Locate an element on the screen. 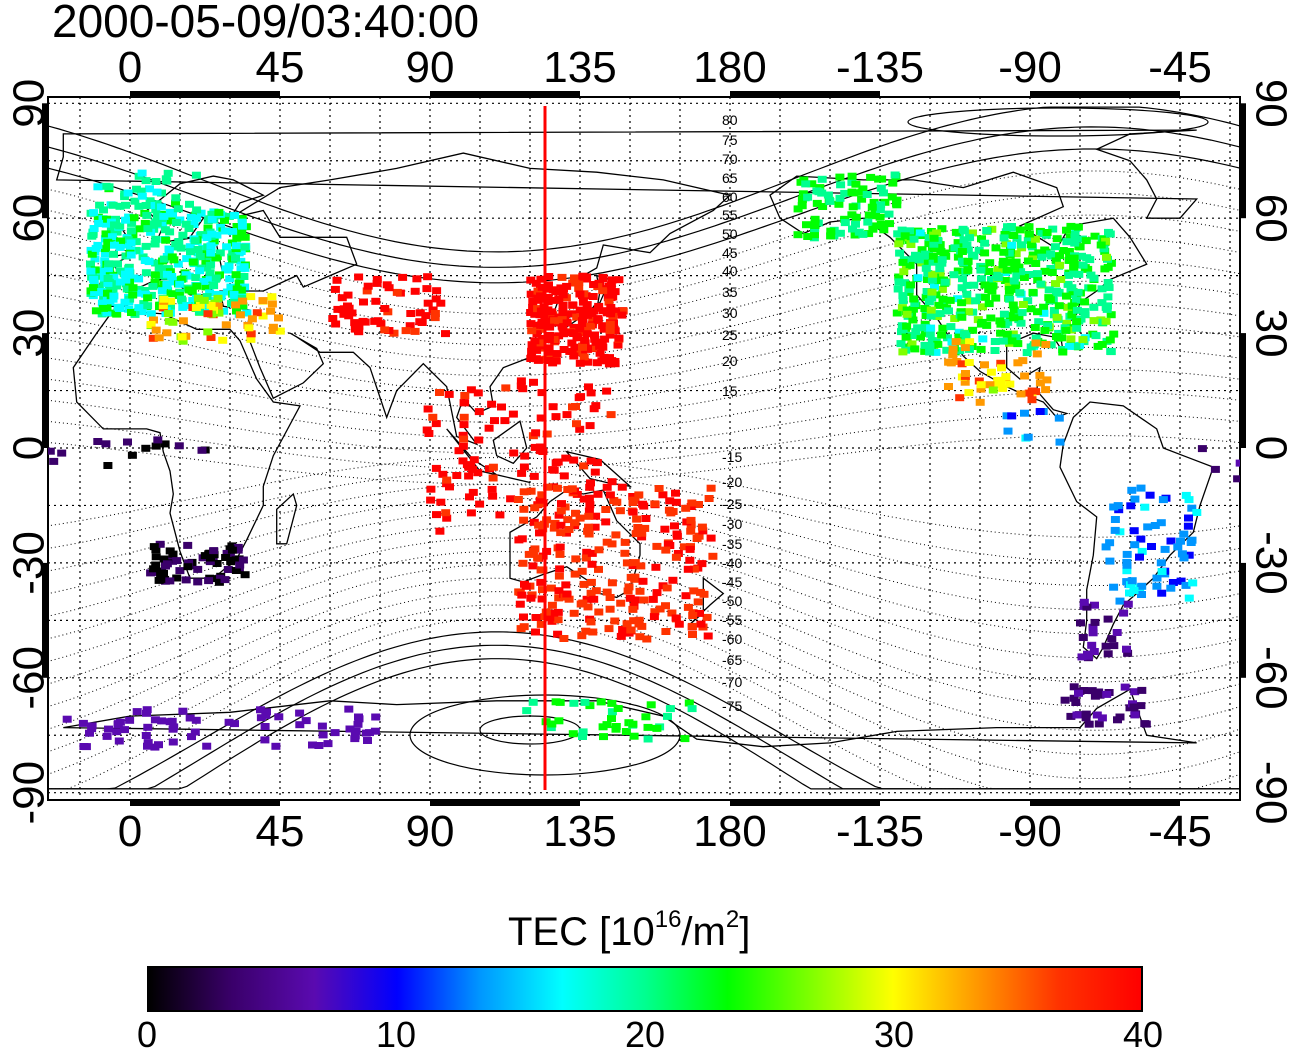  frame-bar-bottom is located at coordinates (205, 803).